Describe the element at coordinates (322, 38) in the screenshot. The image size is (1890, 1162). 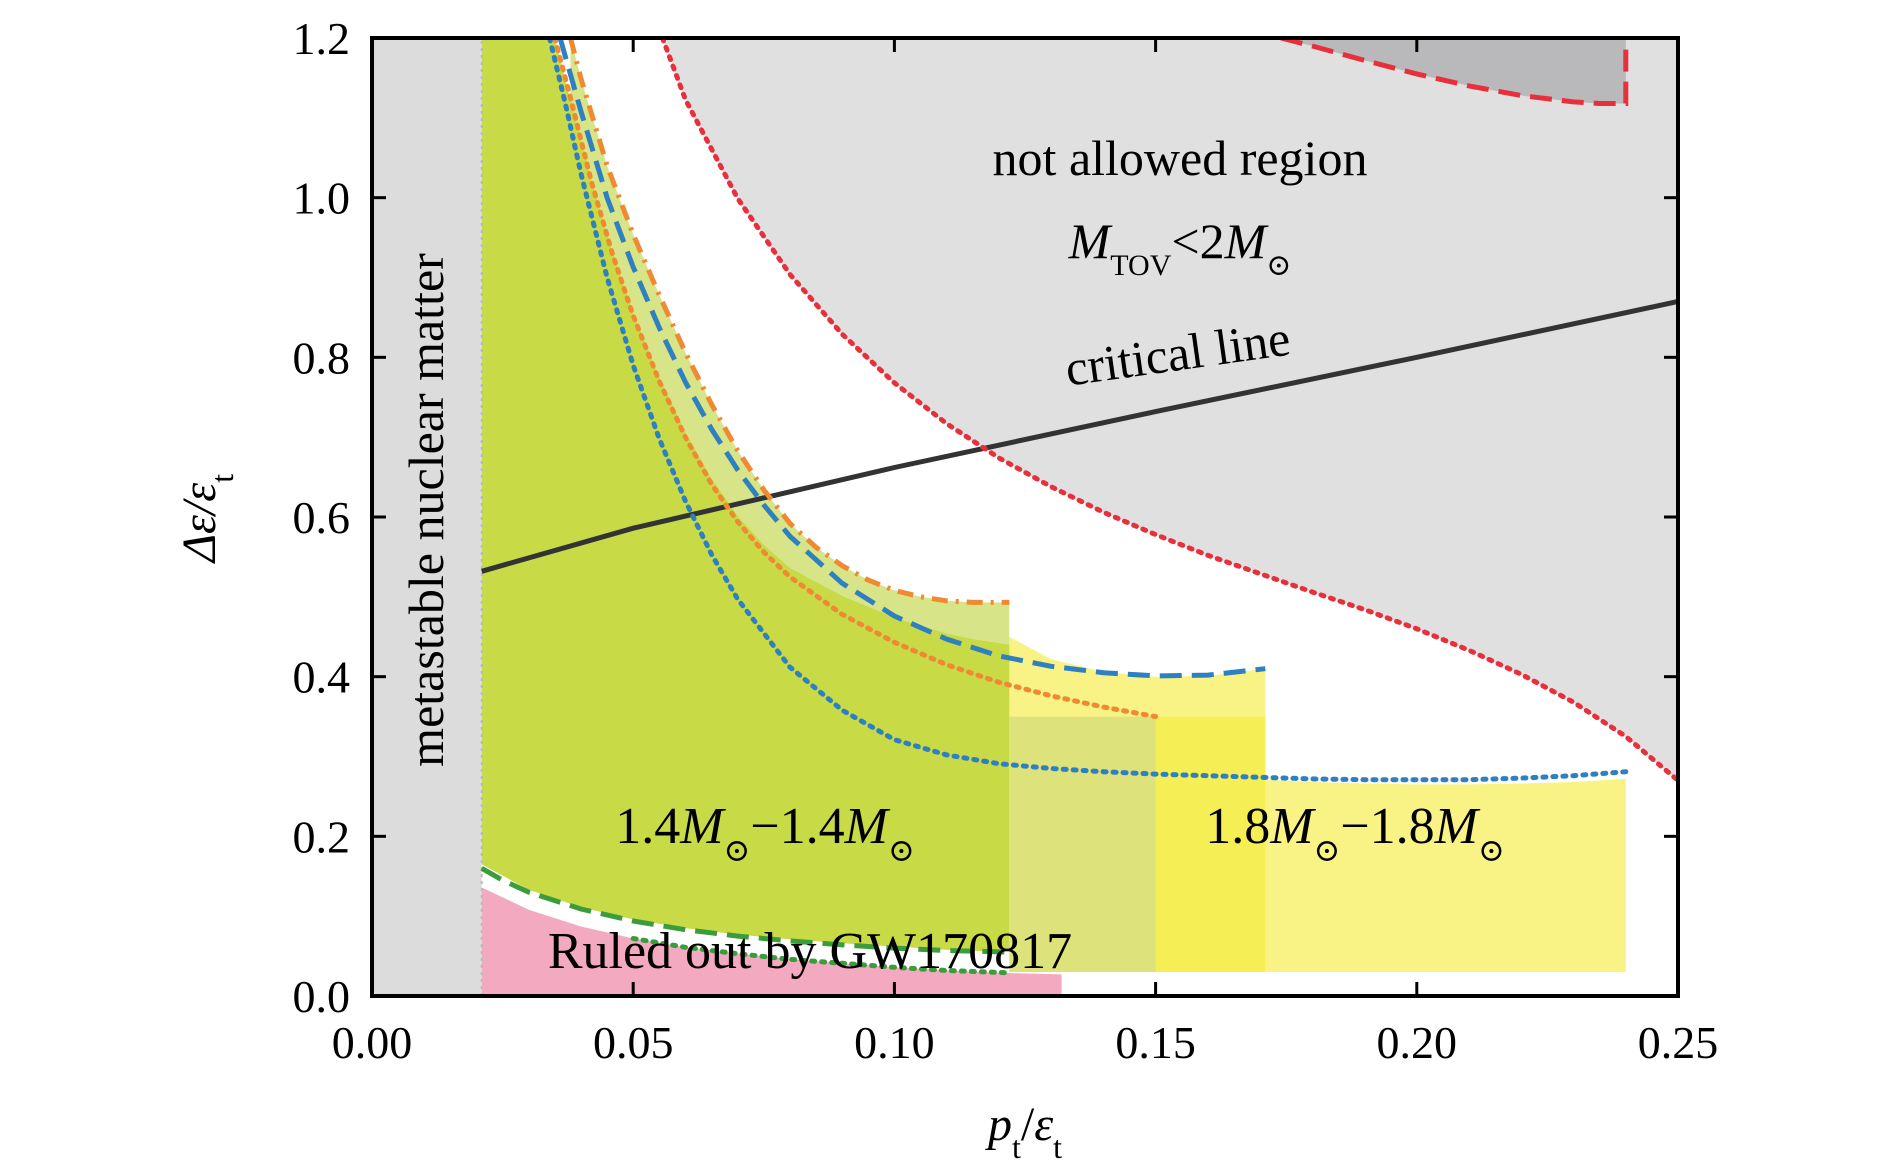
I see `y-tick-label: 1.2` at that location.